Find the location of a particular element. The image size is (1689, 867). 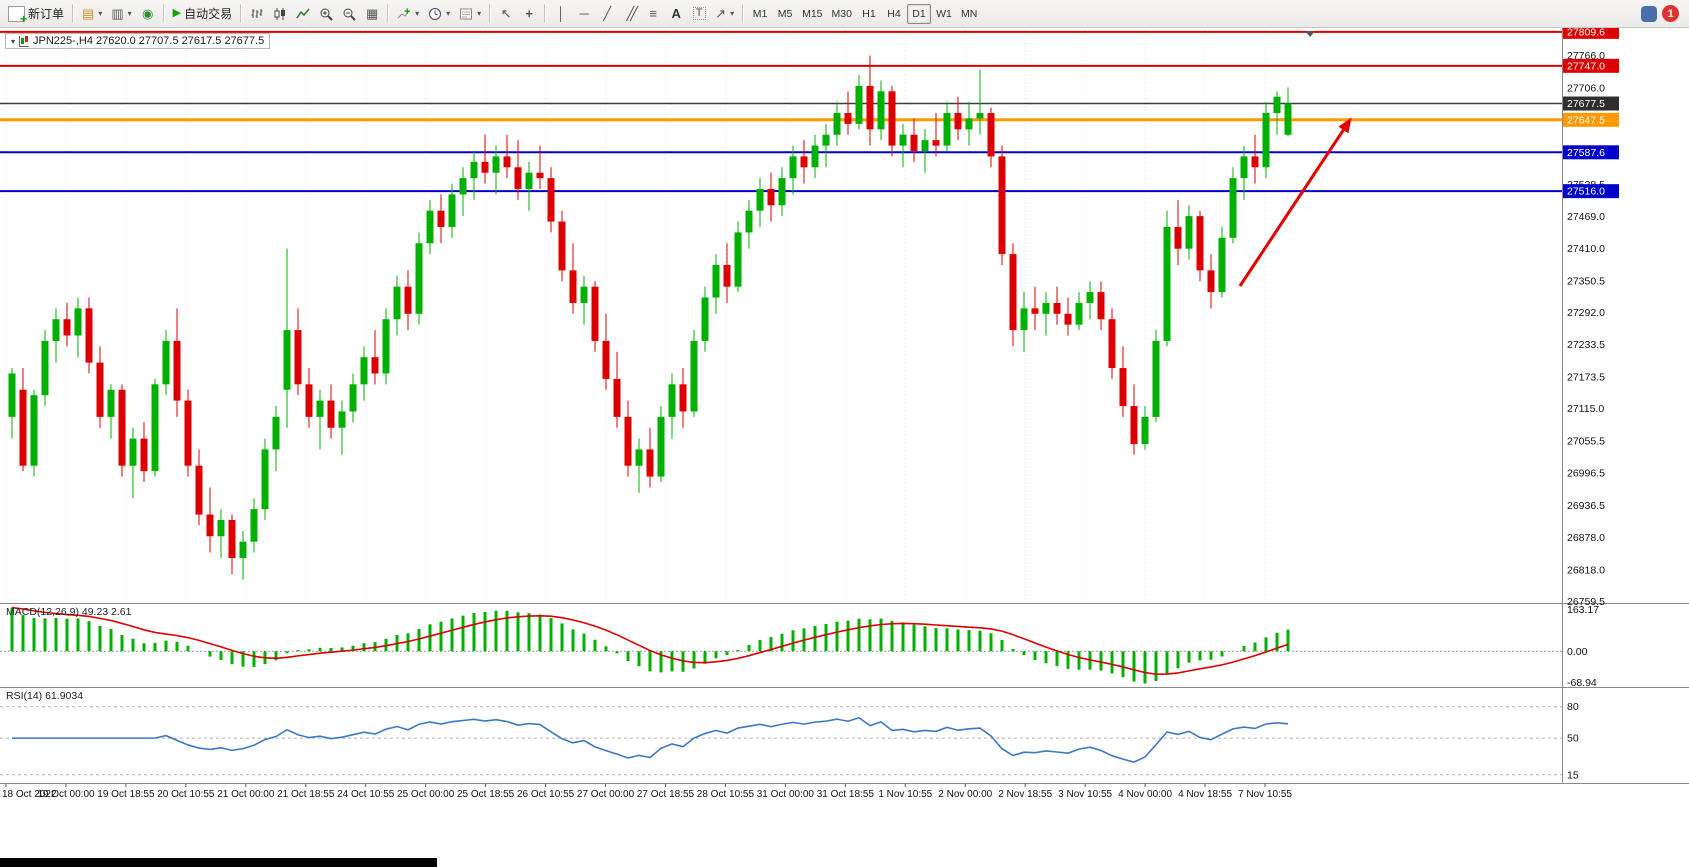

svg-text: 20 Oct 10:55 is located at coordinates (186, 794).